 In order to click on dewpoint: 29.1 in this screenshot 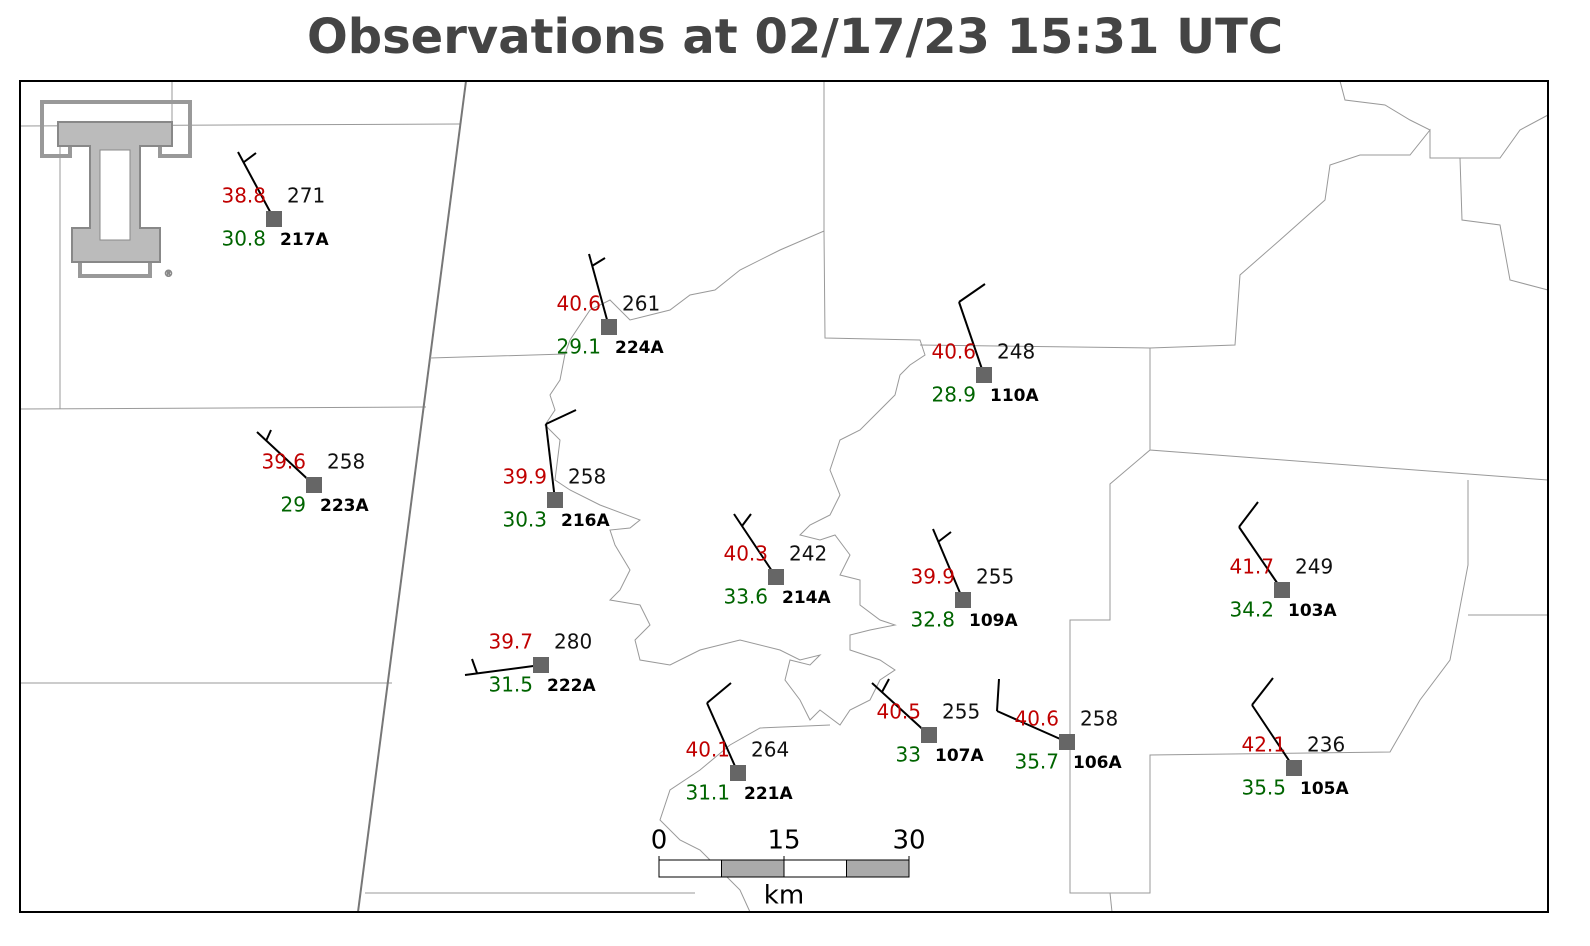, I will do `click(578, 347)`.